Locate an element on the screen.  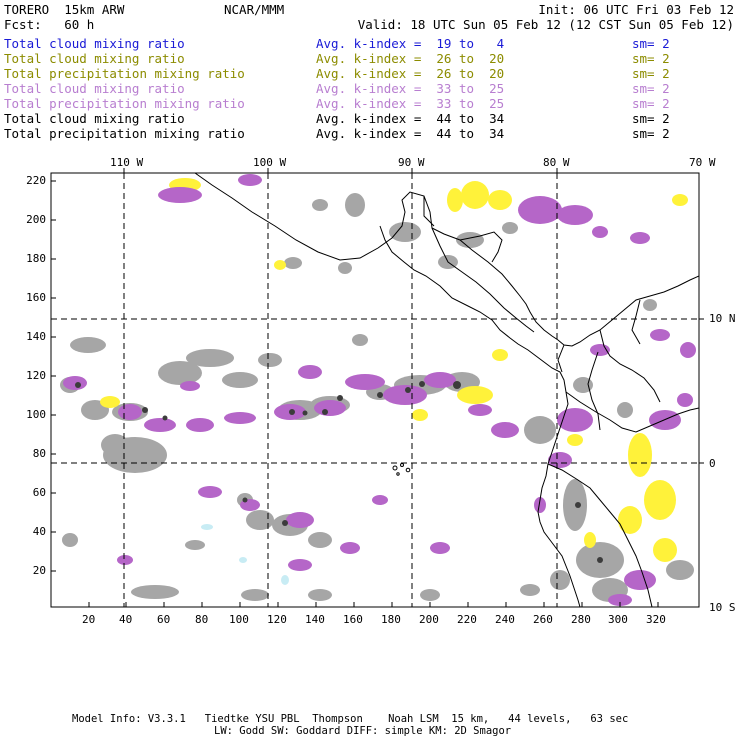
legend-kindex: Avg. k-index = 19 to 4 is located at coordinates (410, 43).